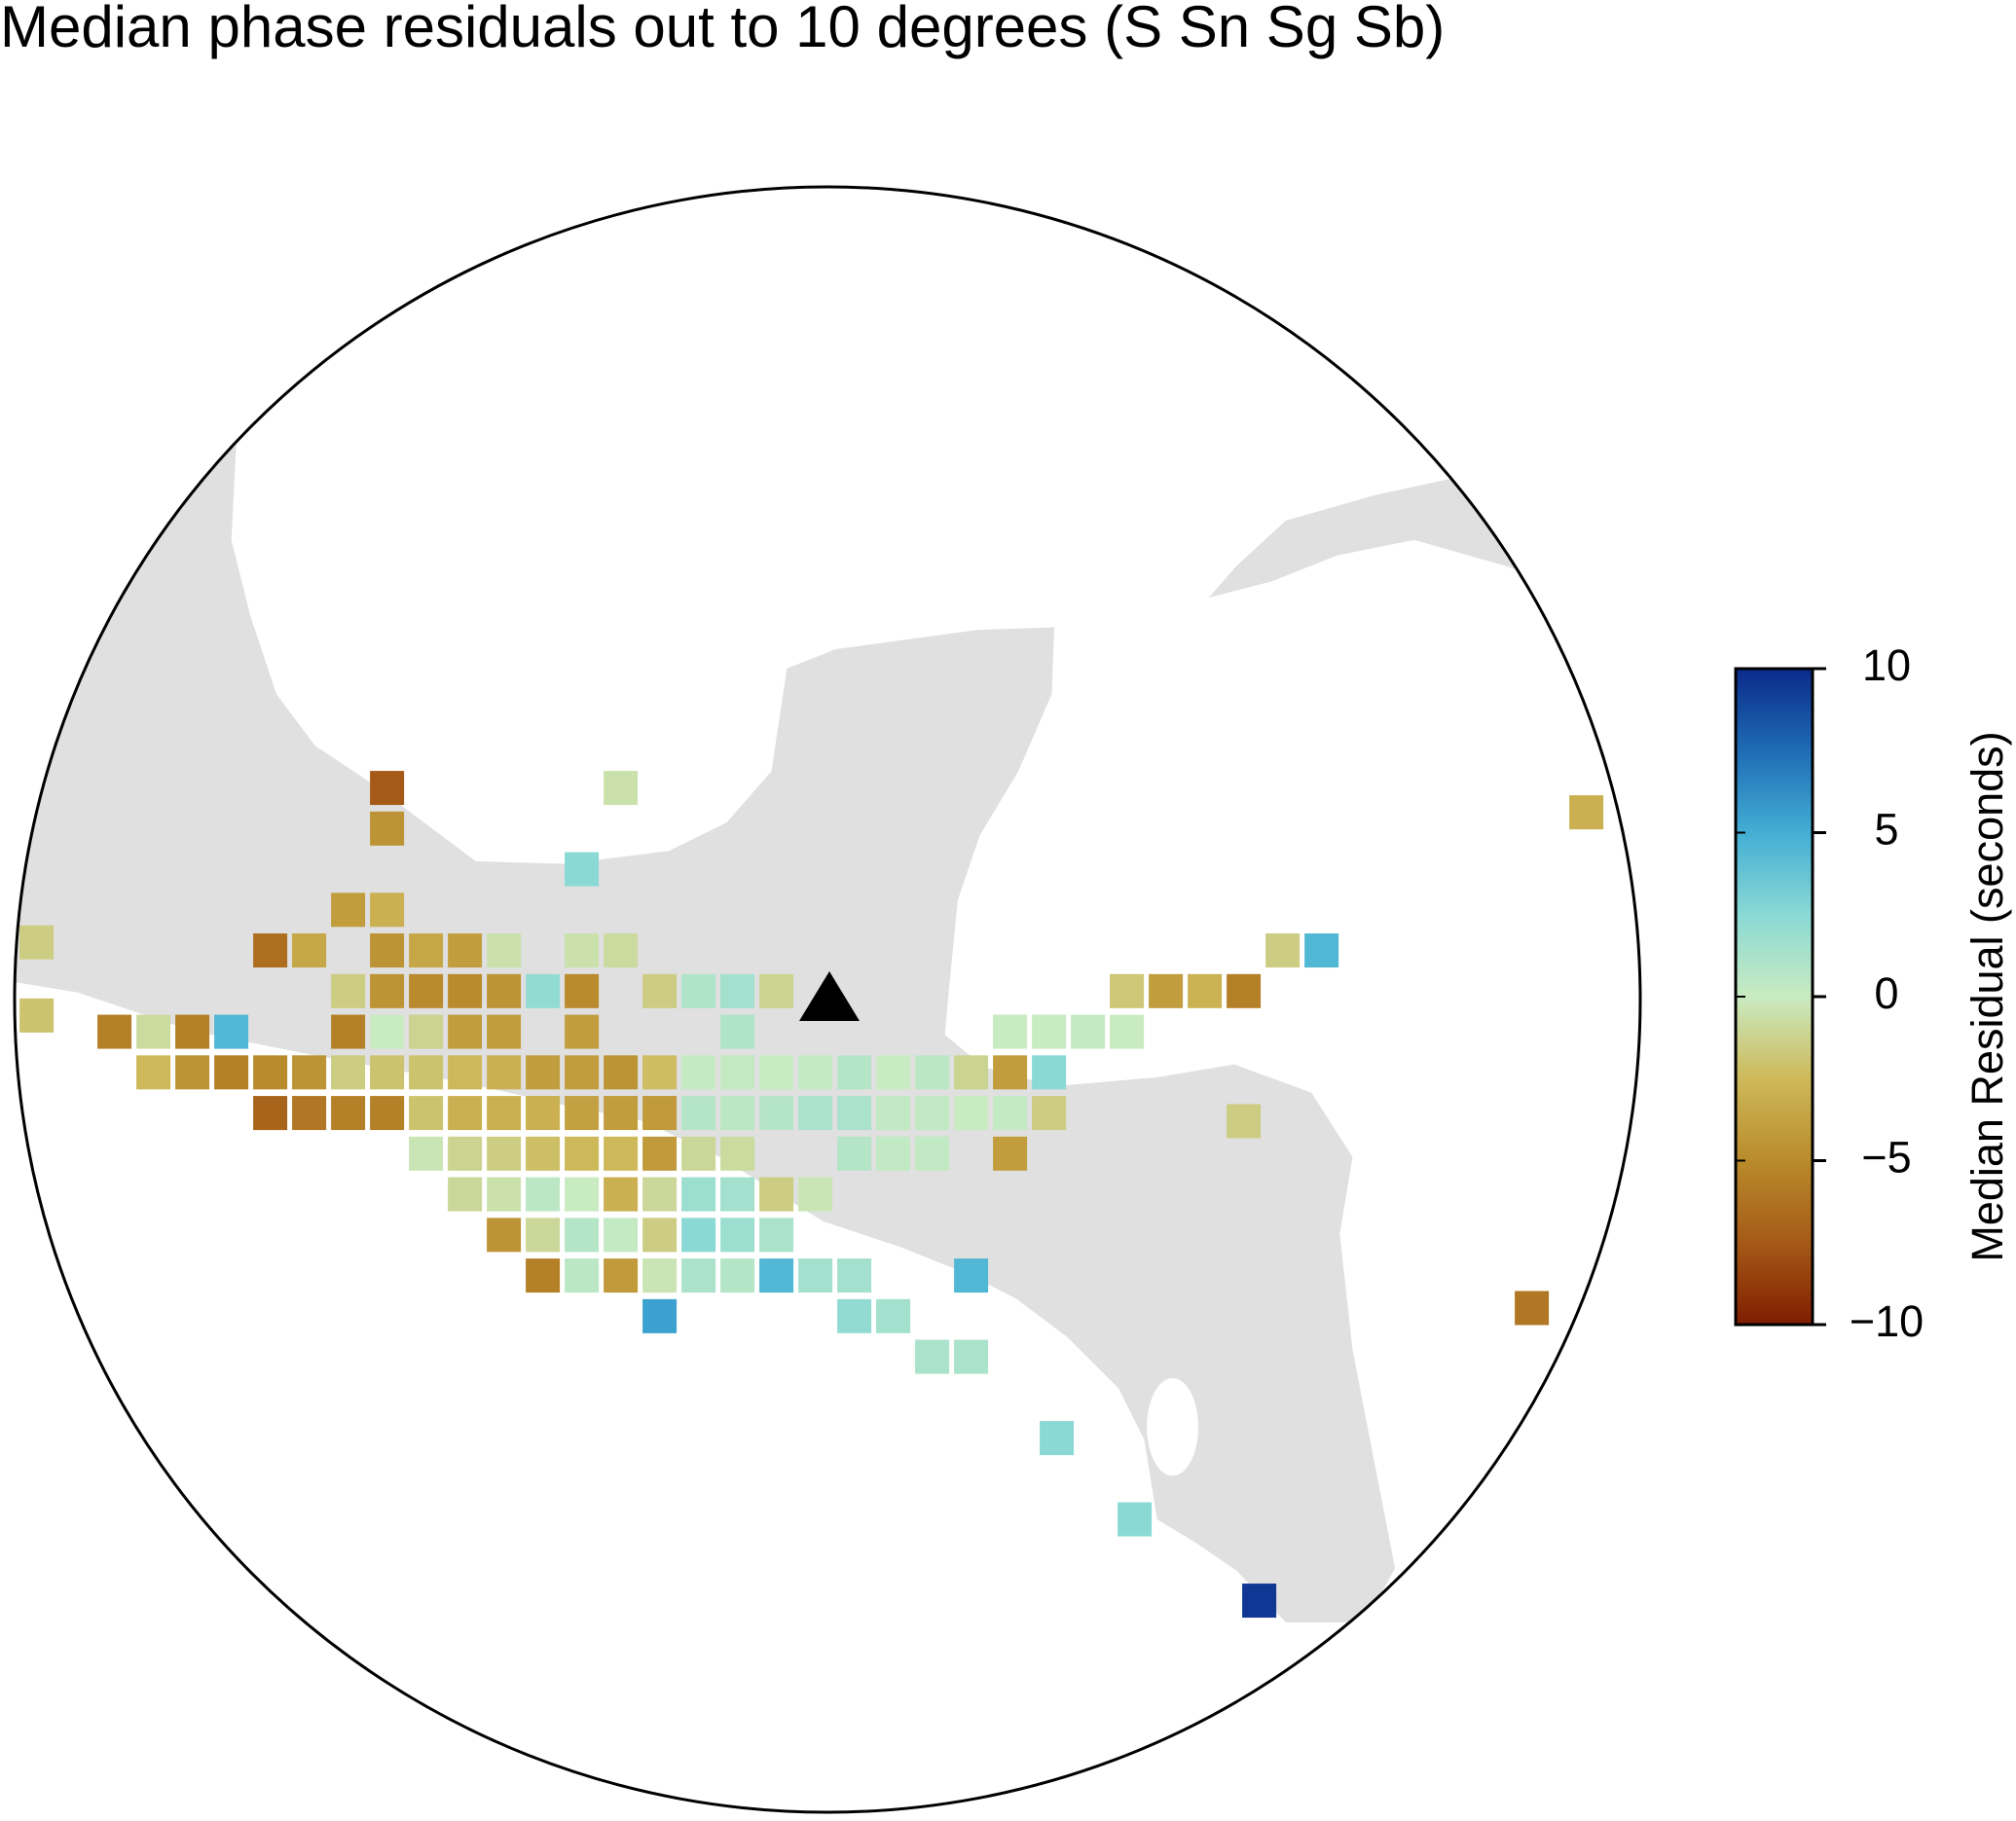  I want to click on colorbar-tick-label: −5, so click(1886, 1157).